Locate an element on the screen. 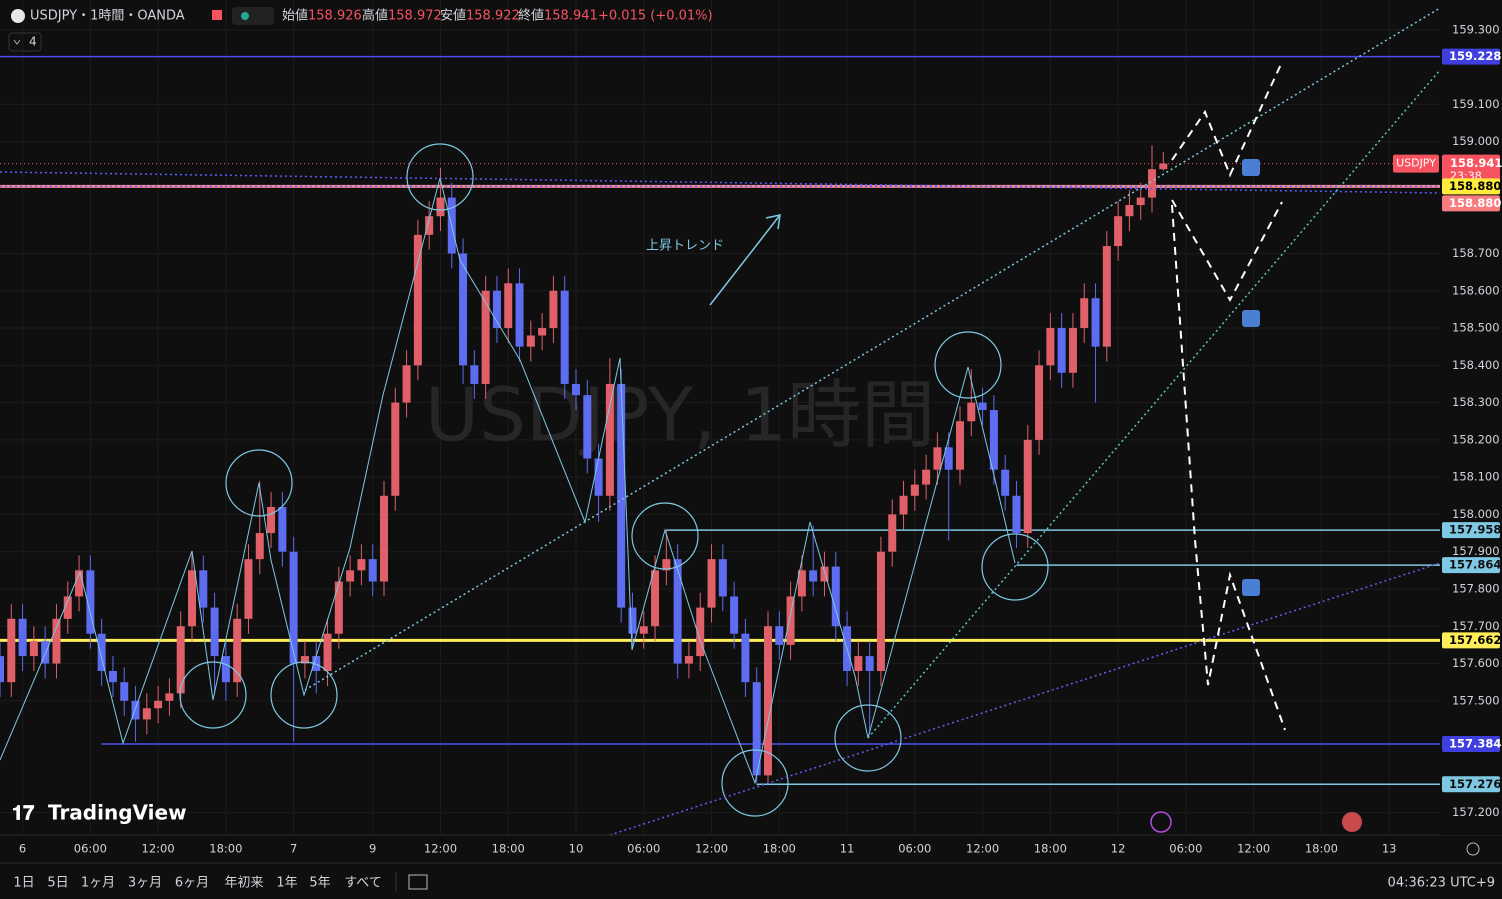  level-tag: 159.228 is located at coordinates (1475, 56).